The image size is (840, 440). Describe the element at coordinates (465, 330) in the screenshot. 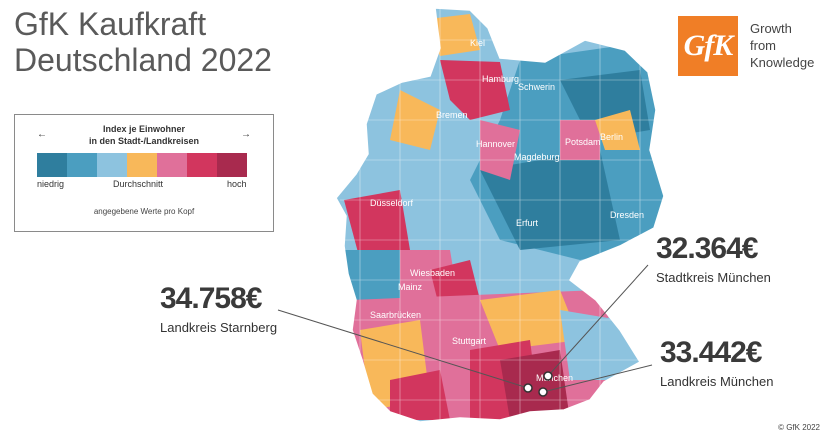

I see `callout-lines` at that location.